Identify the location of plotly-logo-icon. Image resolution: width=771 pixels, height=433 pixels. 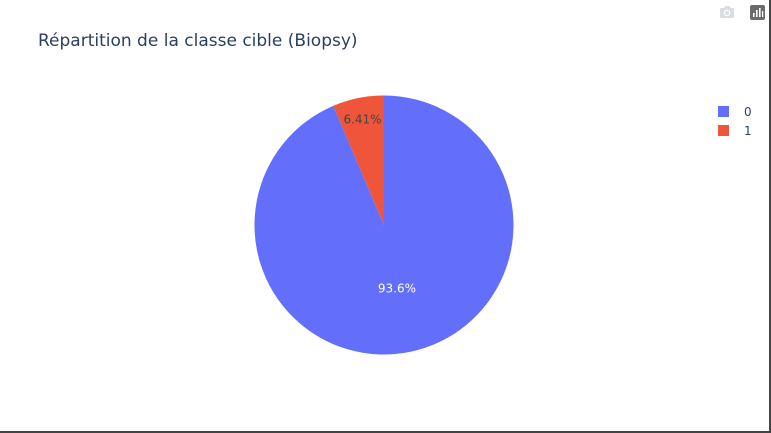
(757, 12).